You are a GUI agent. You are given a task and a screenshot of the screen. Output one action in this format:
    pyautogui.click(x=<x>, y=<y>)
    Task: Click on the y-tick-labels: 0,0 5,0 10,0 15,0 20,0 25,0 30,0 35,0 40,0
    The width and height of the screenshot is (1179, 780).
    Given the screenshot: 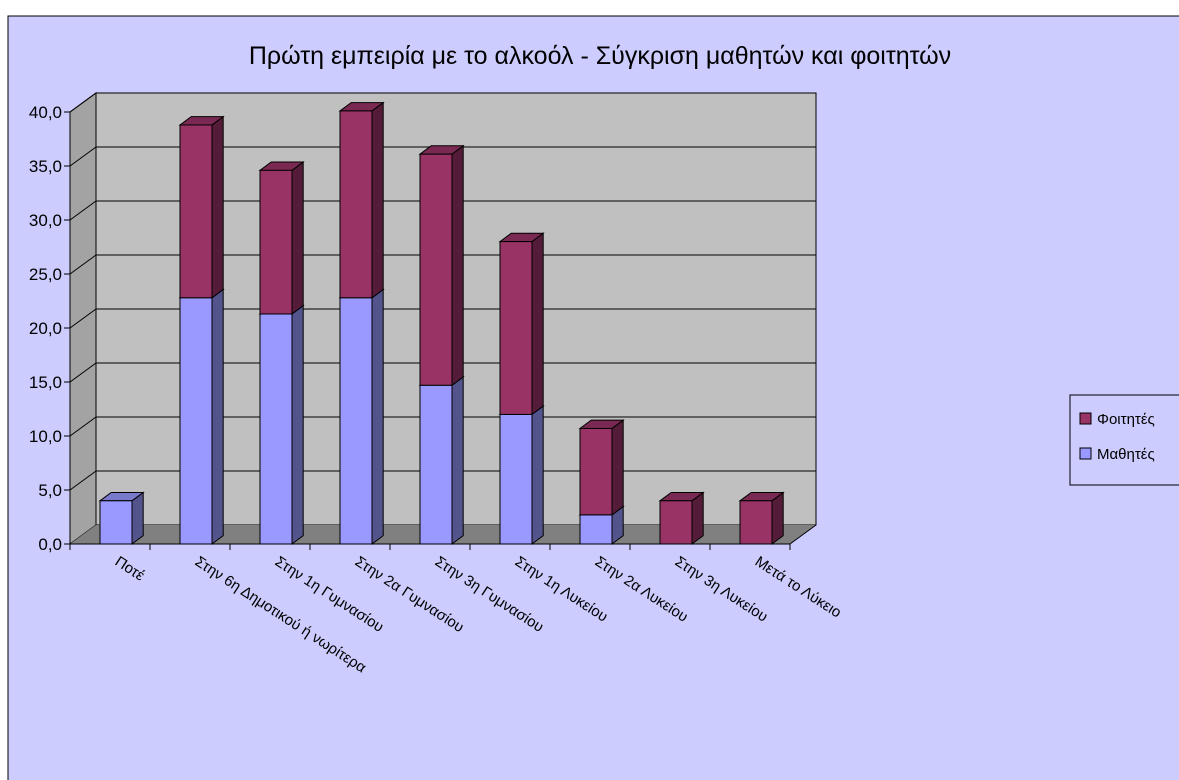 What is the action you would take?
    pyautogui.click(x=49, y=328)
    